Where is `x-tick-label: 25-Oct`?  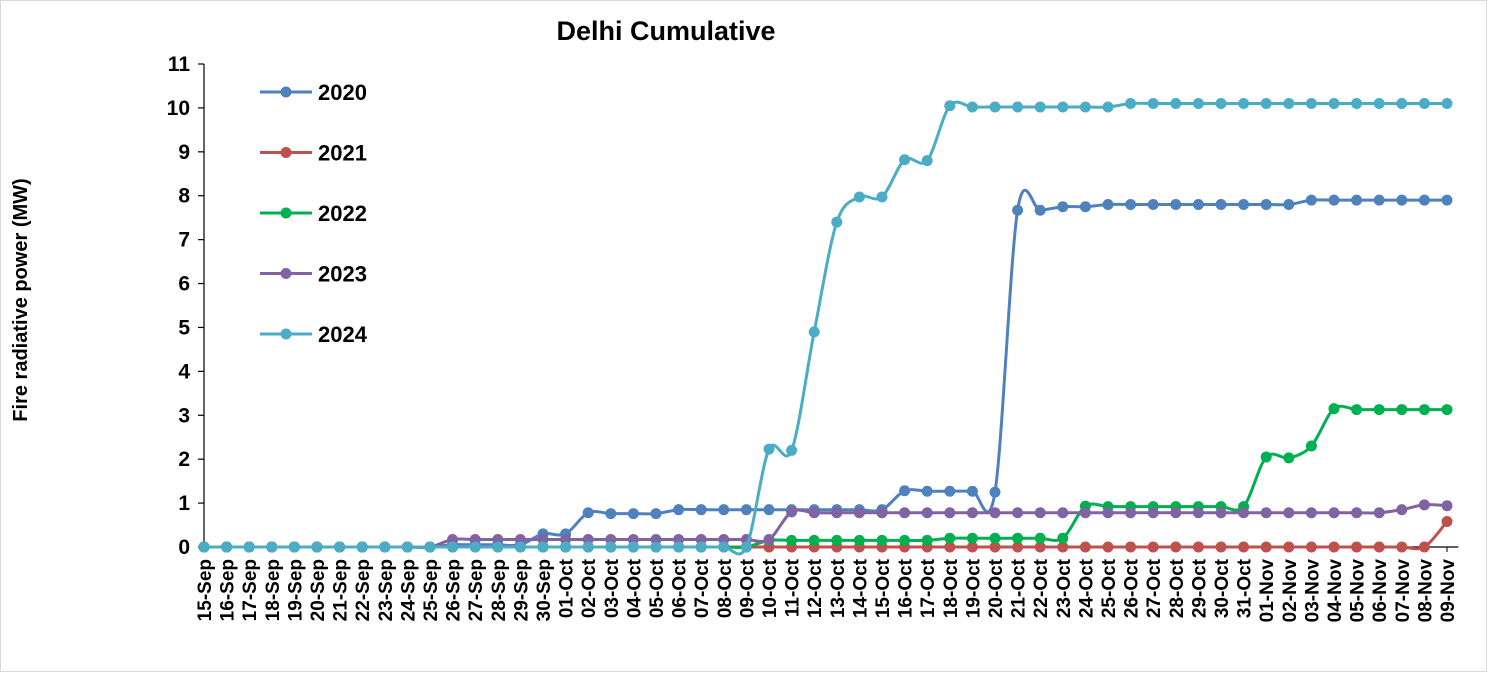 x-tick-label: 25-Oct is located at coordinates (1109, 588).